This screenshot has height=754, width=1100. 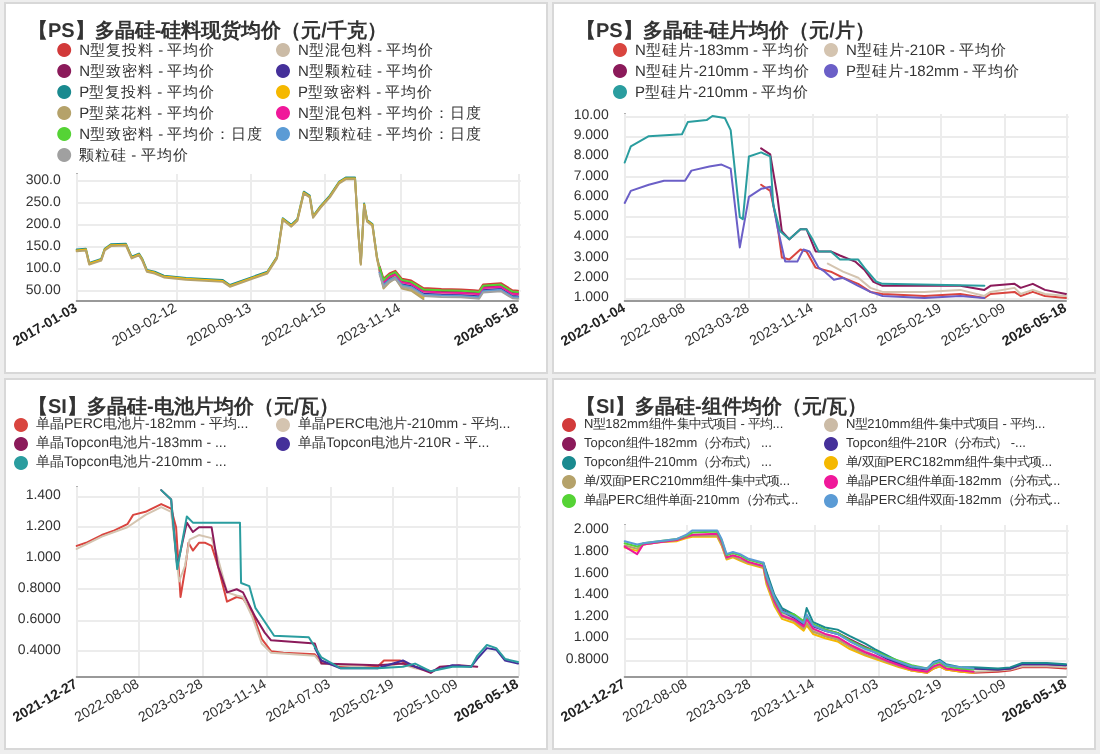 What do you see at coordinates (207, 31) in the screenshot?
I see `chart-title: 【PS】多晶硅-硅料现货均价（元/千克）` at bounding box center [207, 31].